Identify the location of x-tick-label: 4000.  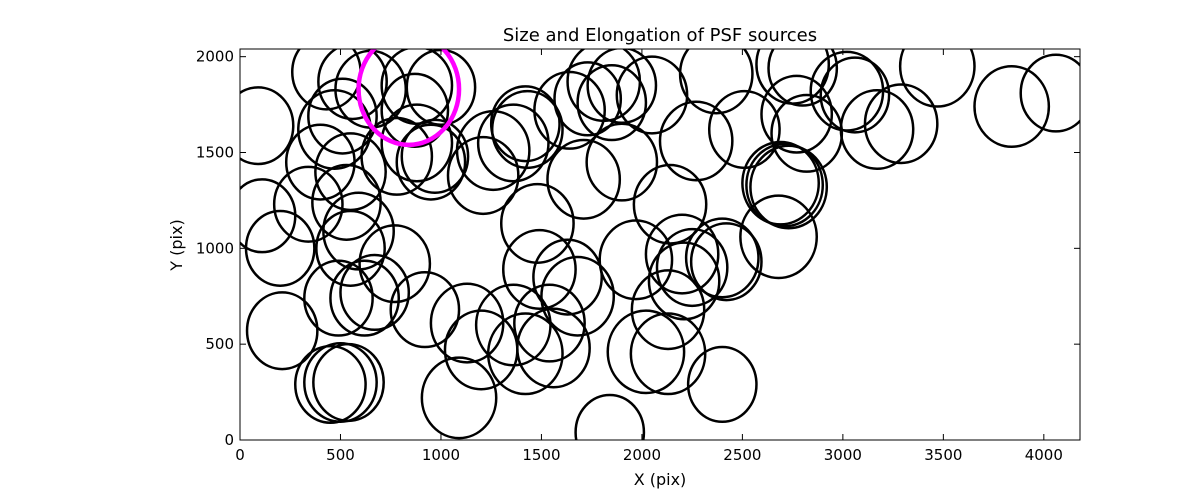
(1044, 455).